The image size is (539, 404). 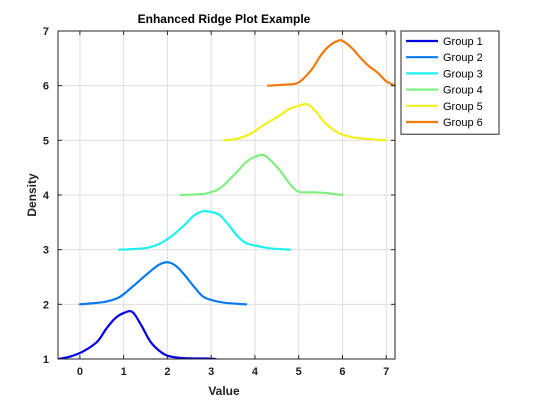 I want to click on y-tick-label: 1, so click(x=46, y=360).